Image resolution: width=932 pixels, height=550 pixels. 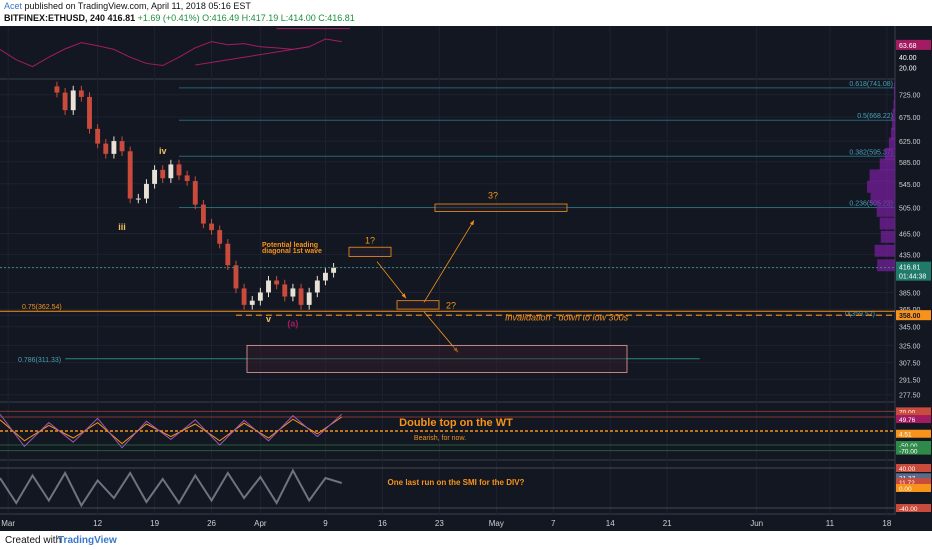 I want to click on x-tick-label: 14, so click(x=610, y=523).